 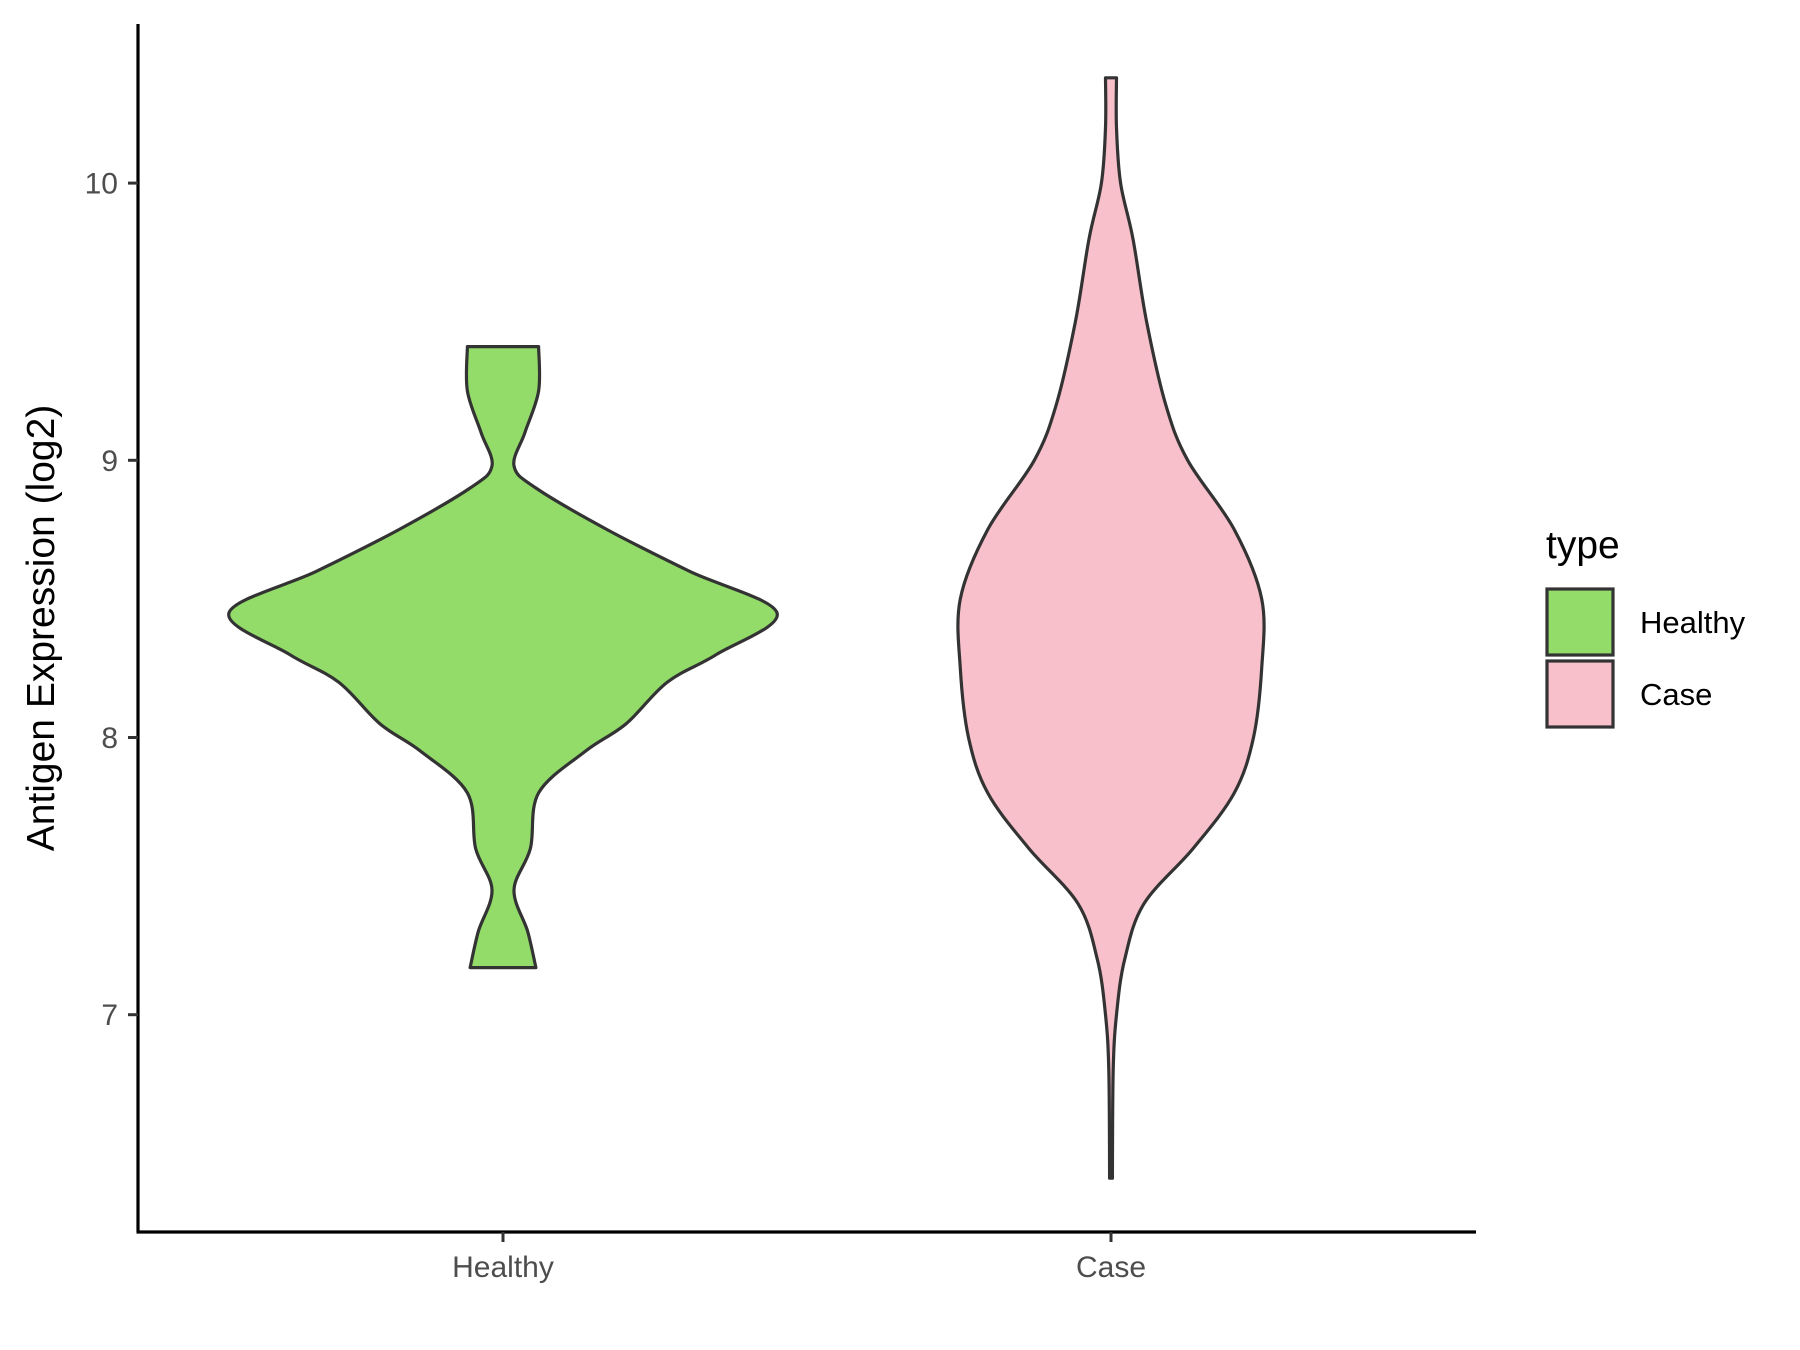 What do you see at coordinates (503, 657) in the screenshot?
I see `violin-healthy` at bounding box center [503, 657].